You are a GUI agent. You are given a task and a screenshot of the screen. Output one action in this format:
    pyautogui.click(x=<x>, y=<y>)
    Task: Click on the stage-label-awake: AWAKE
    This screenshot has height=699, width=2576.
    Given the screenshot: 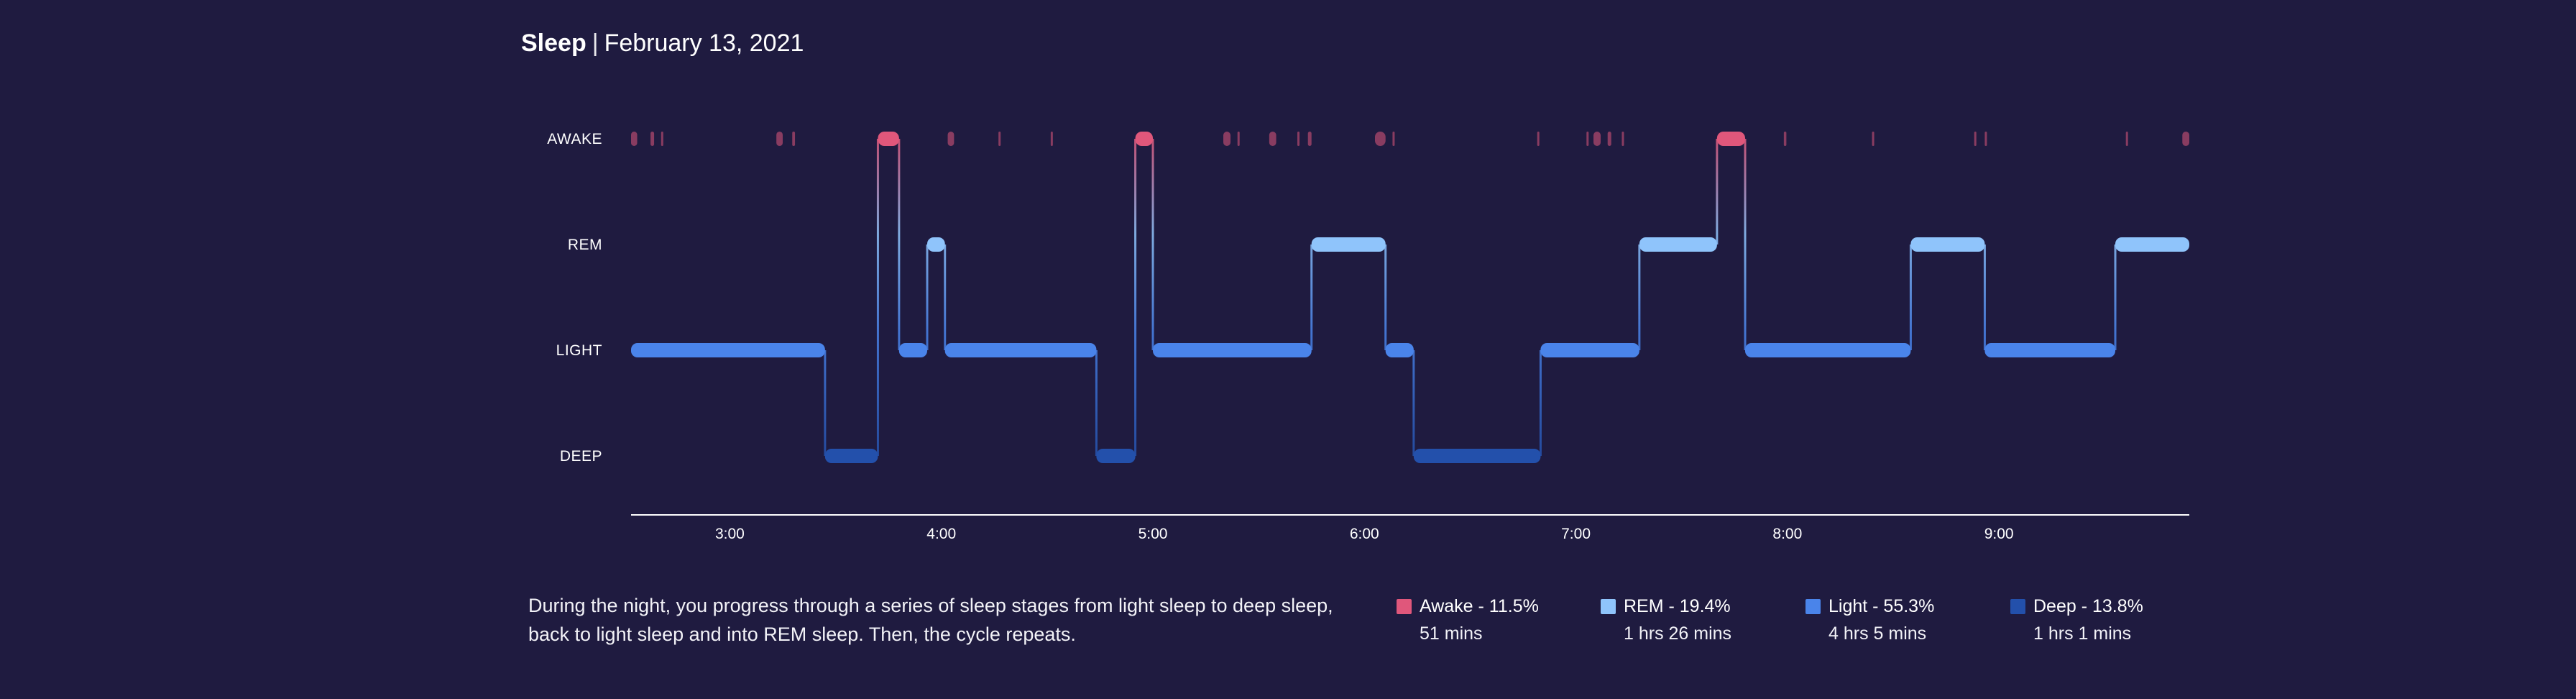 What is the action you would take?
    pyautogui.click(x=574, y=139)
    